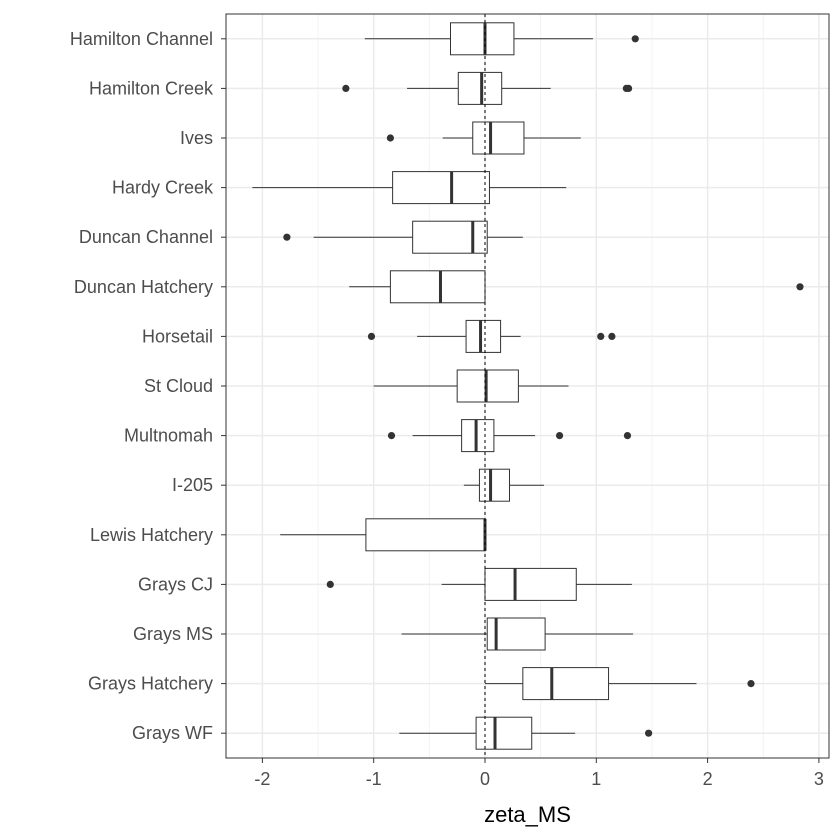  Describe the element at coordinates (374, 779) in the screenshot. I see `x-tick-label: -1` at that location.